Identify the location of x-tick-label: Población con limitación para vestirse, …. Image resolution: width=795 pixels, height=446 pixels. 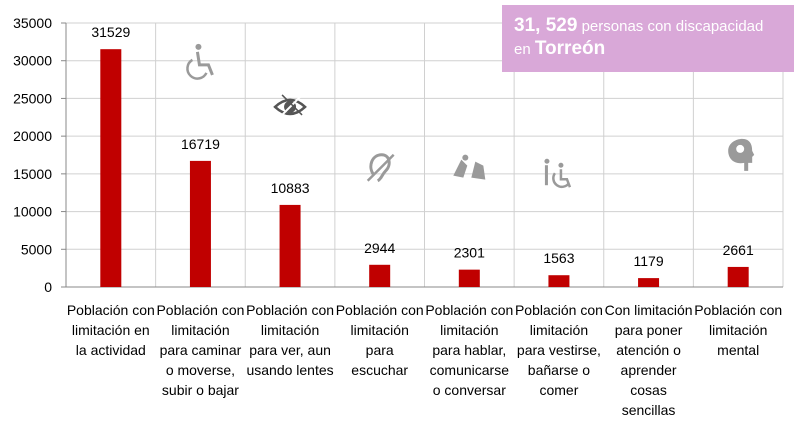
(558, 350).